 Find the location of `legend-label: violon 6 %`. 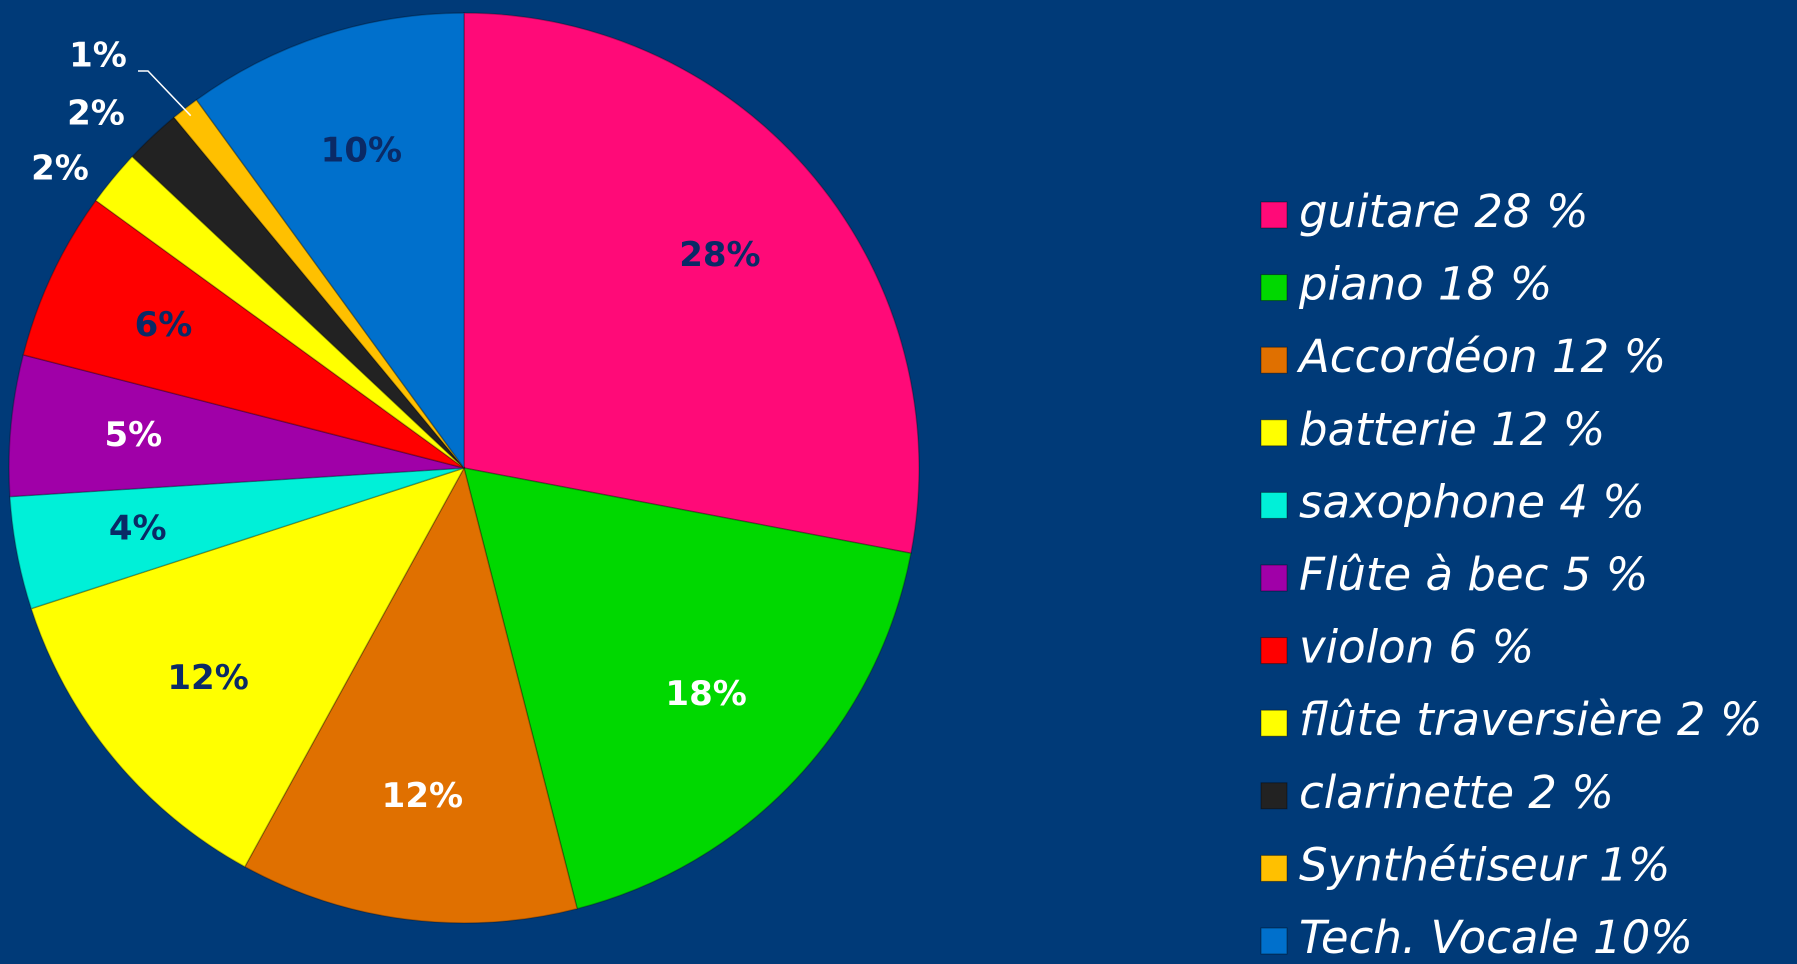

legend-label: violon 6 % is located at coordinates (1416, 647).